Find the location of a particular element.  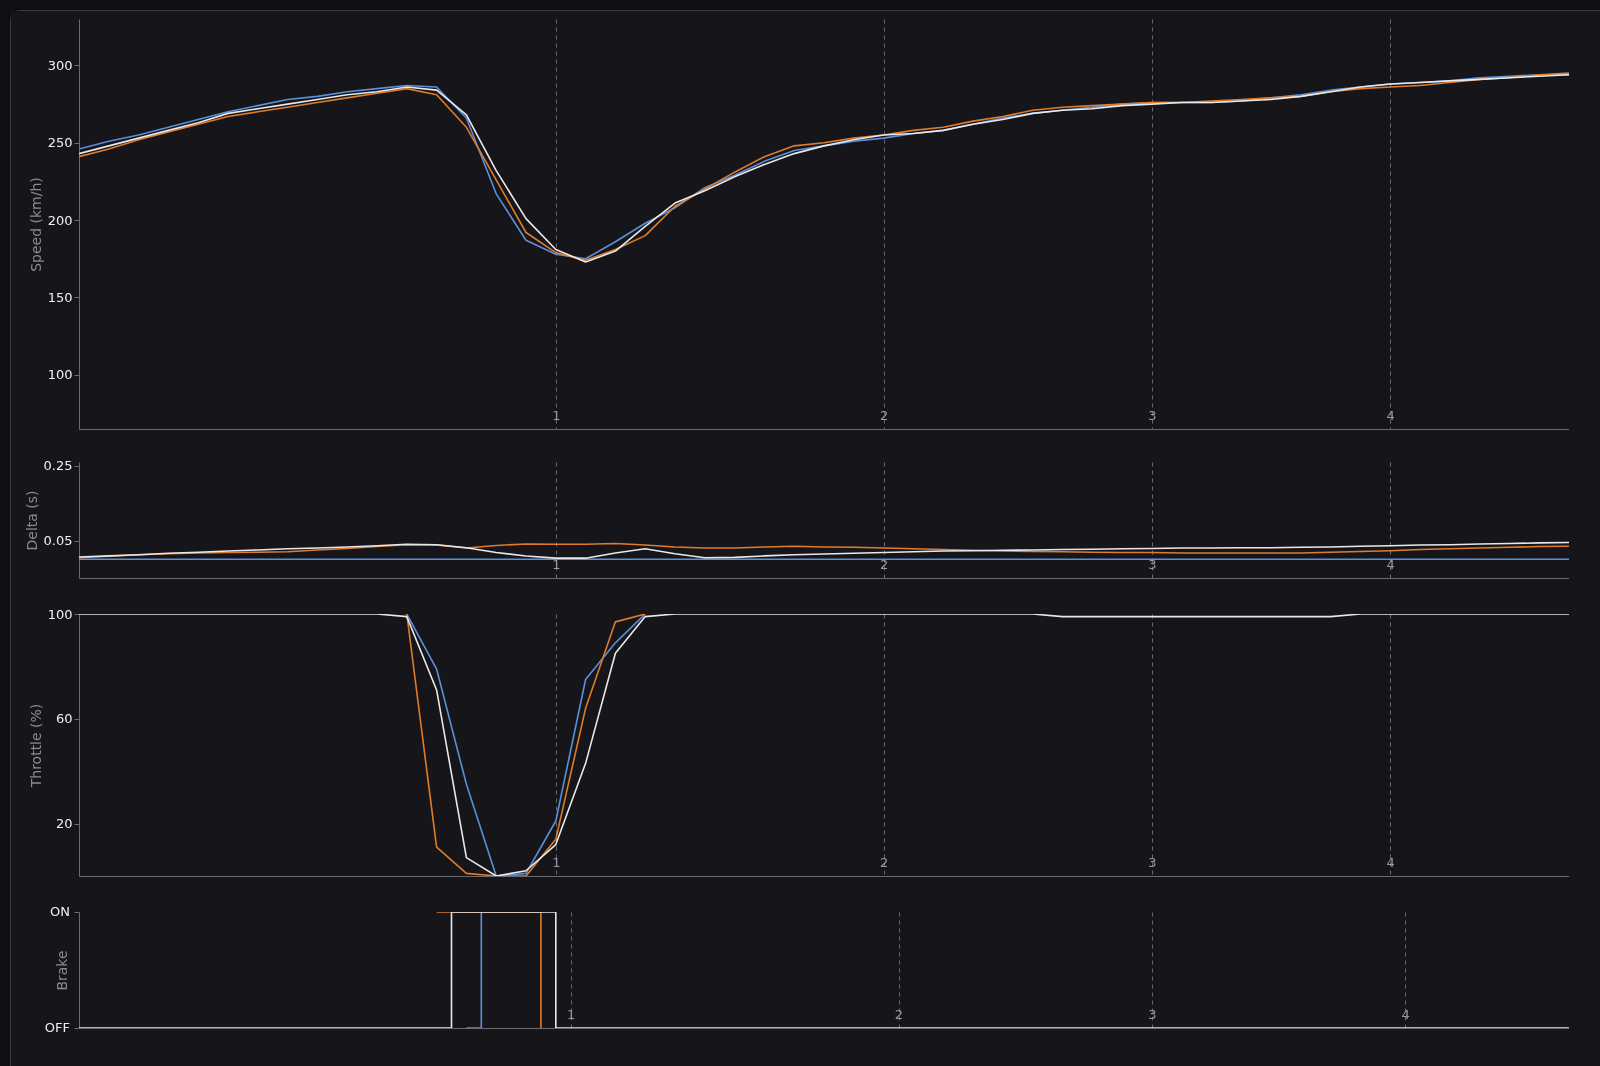

y-tick-label: 0.25 is located at coordinates (58, 466).